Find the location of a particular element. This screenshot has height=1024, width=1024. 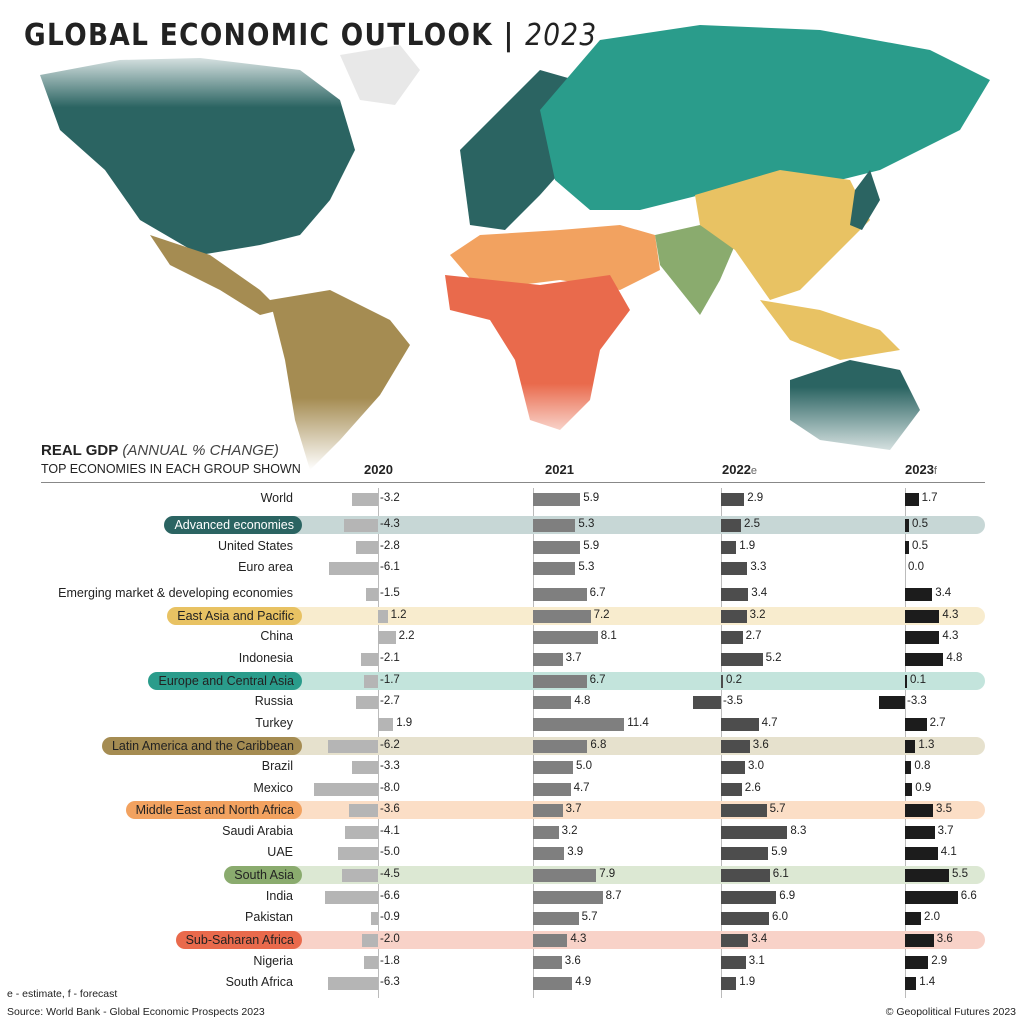

row-label: Emerging market & developing economies is located at coordinates (175, 593).